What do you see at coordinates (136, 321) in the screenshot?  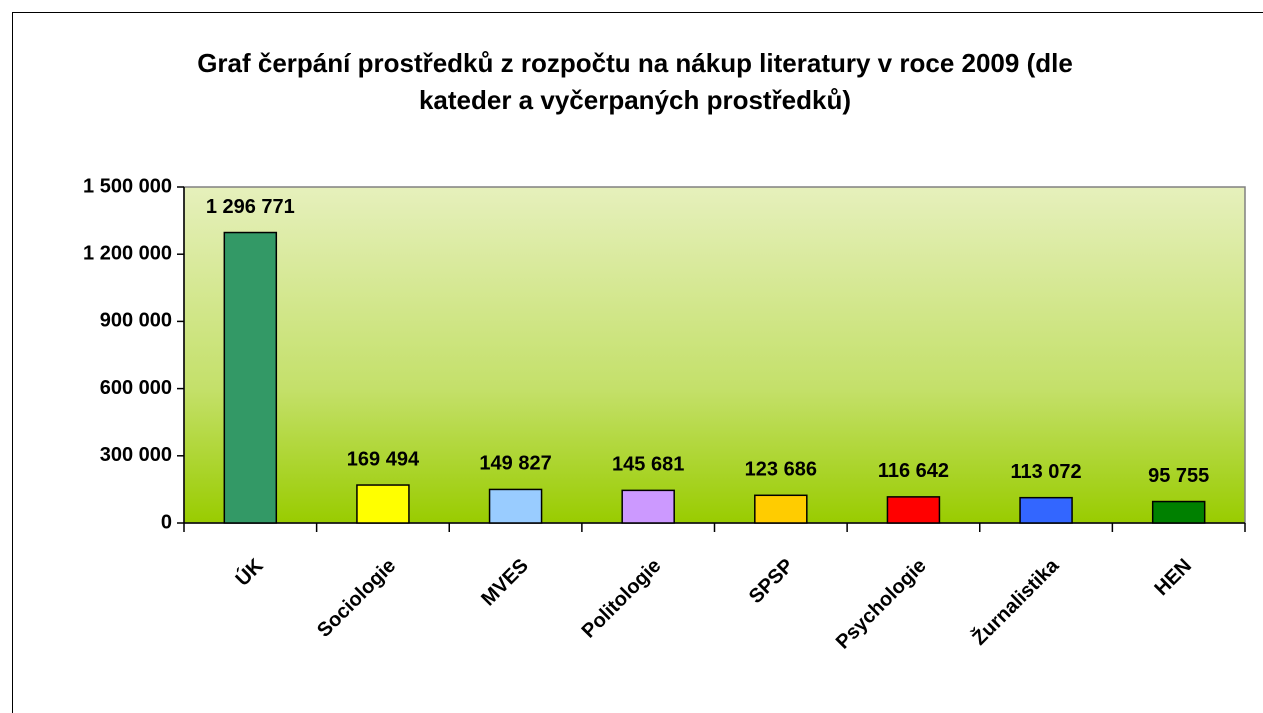 I see `y-tick-label: 900 000` at bounding box center [136, 321].